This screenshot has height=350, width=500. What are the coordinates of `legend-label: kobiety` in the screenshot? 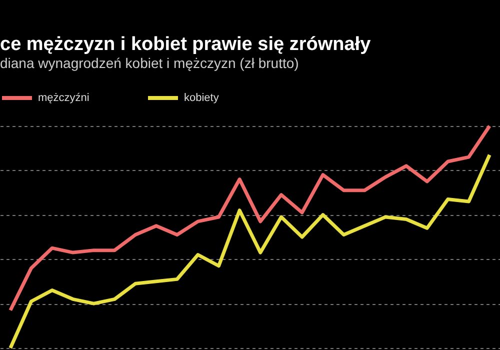 It's located at (202, 98).